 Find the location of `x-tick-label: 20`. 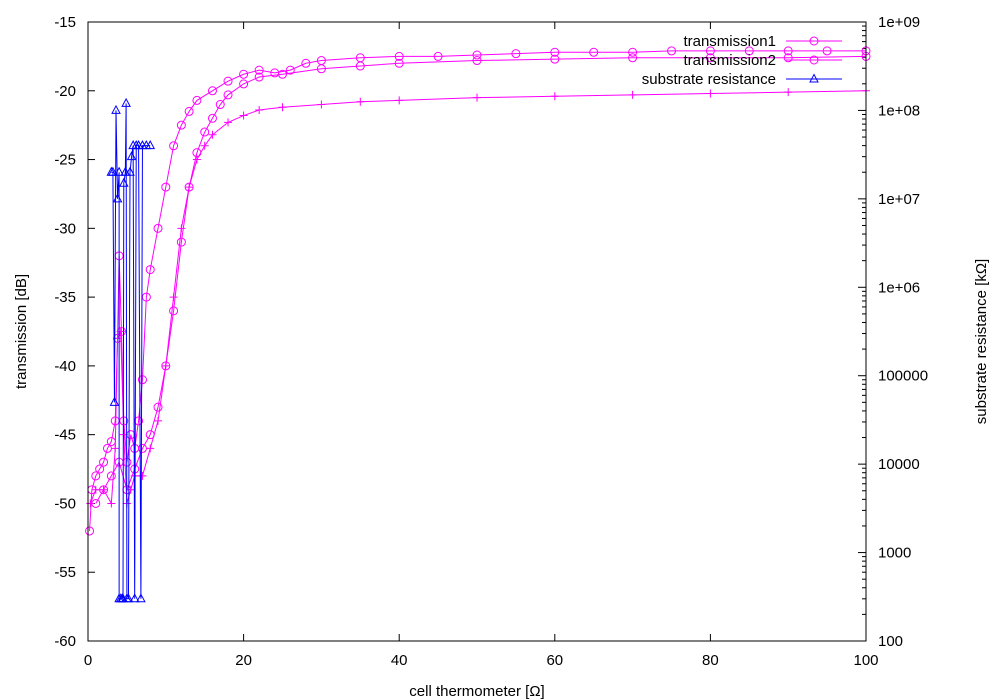

x-tick-label: 20 is located at coordinates (243, 660).